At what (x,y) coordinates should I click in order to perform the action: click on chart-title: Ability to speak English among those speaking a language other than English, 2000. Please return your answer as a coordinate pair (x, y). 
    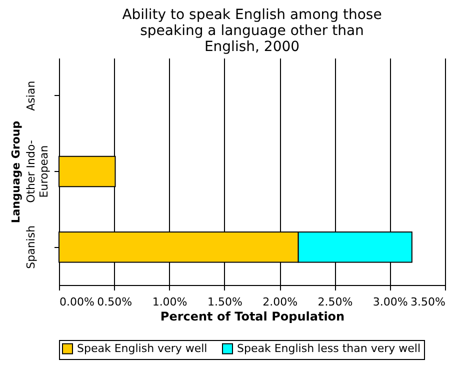
    Looking at the image, I should click on (252, 31).